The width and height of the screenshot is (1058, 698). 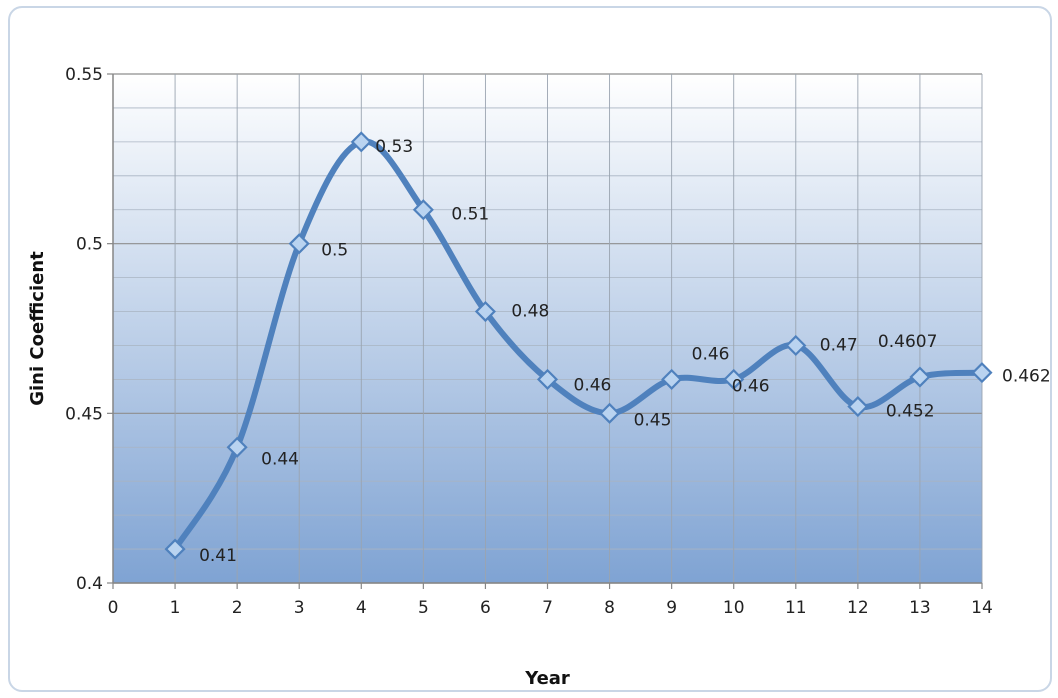 I want to click on x-tick-label: 9, so click(x=671, y=608).